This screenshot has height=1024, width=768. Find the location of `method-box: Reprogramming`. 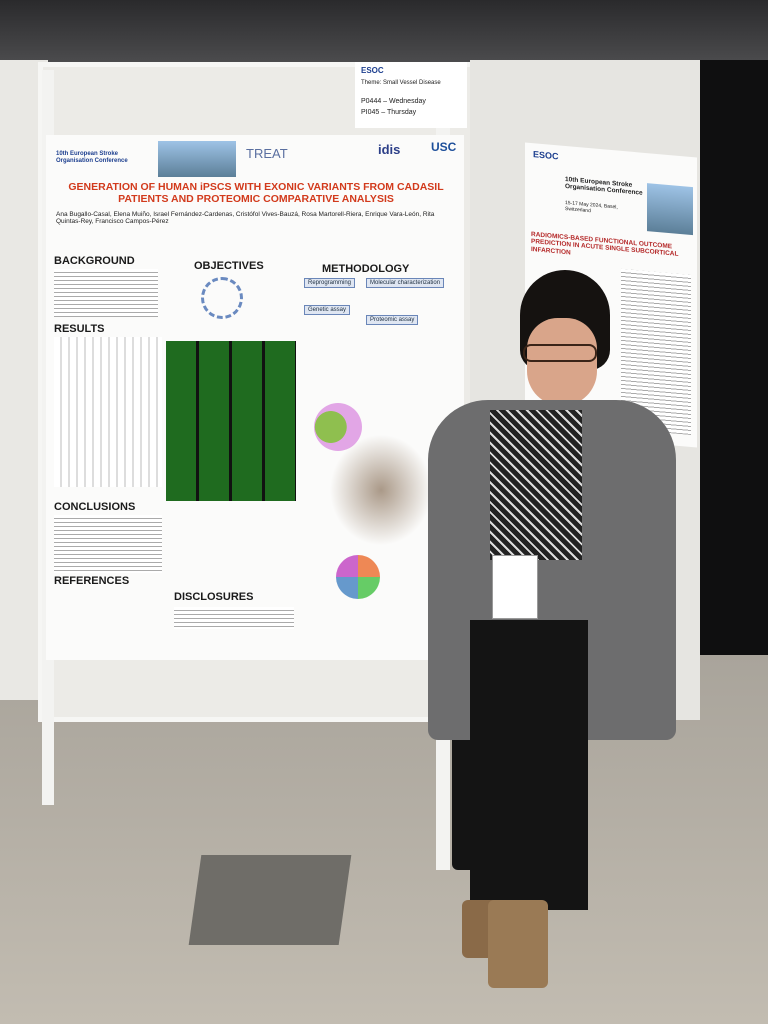

method-box: Reprogramming is located at coordinates (330, 283).